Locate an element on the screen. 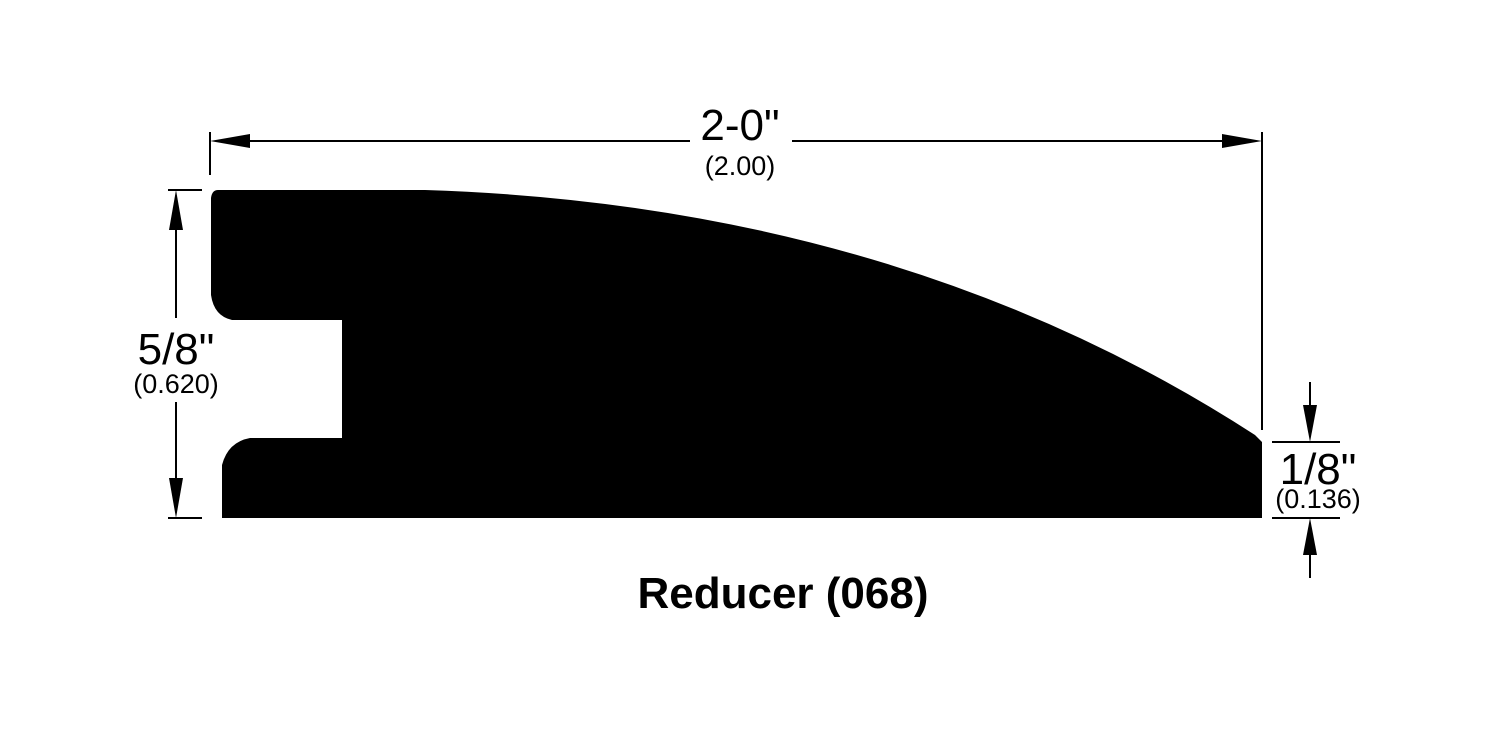 This screenshot has width=1500, height=750. height-label: 5/8" is located at coordinates (176, 349).